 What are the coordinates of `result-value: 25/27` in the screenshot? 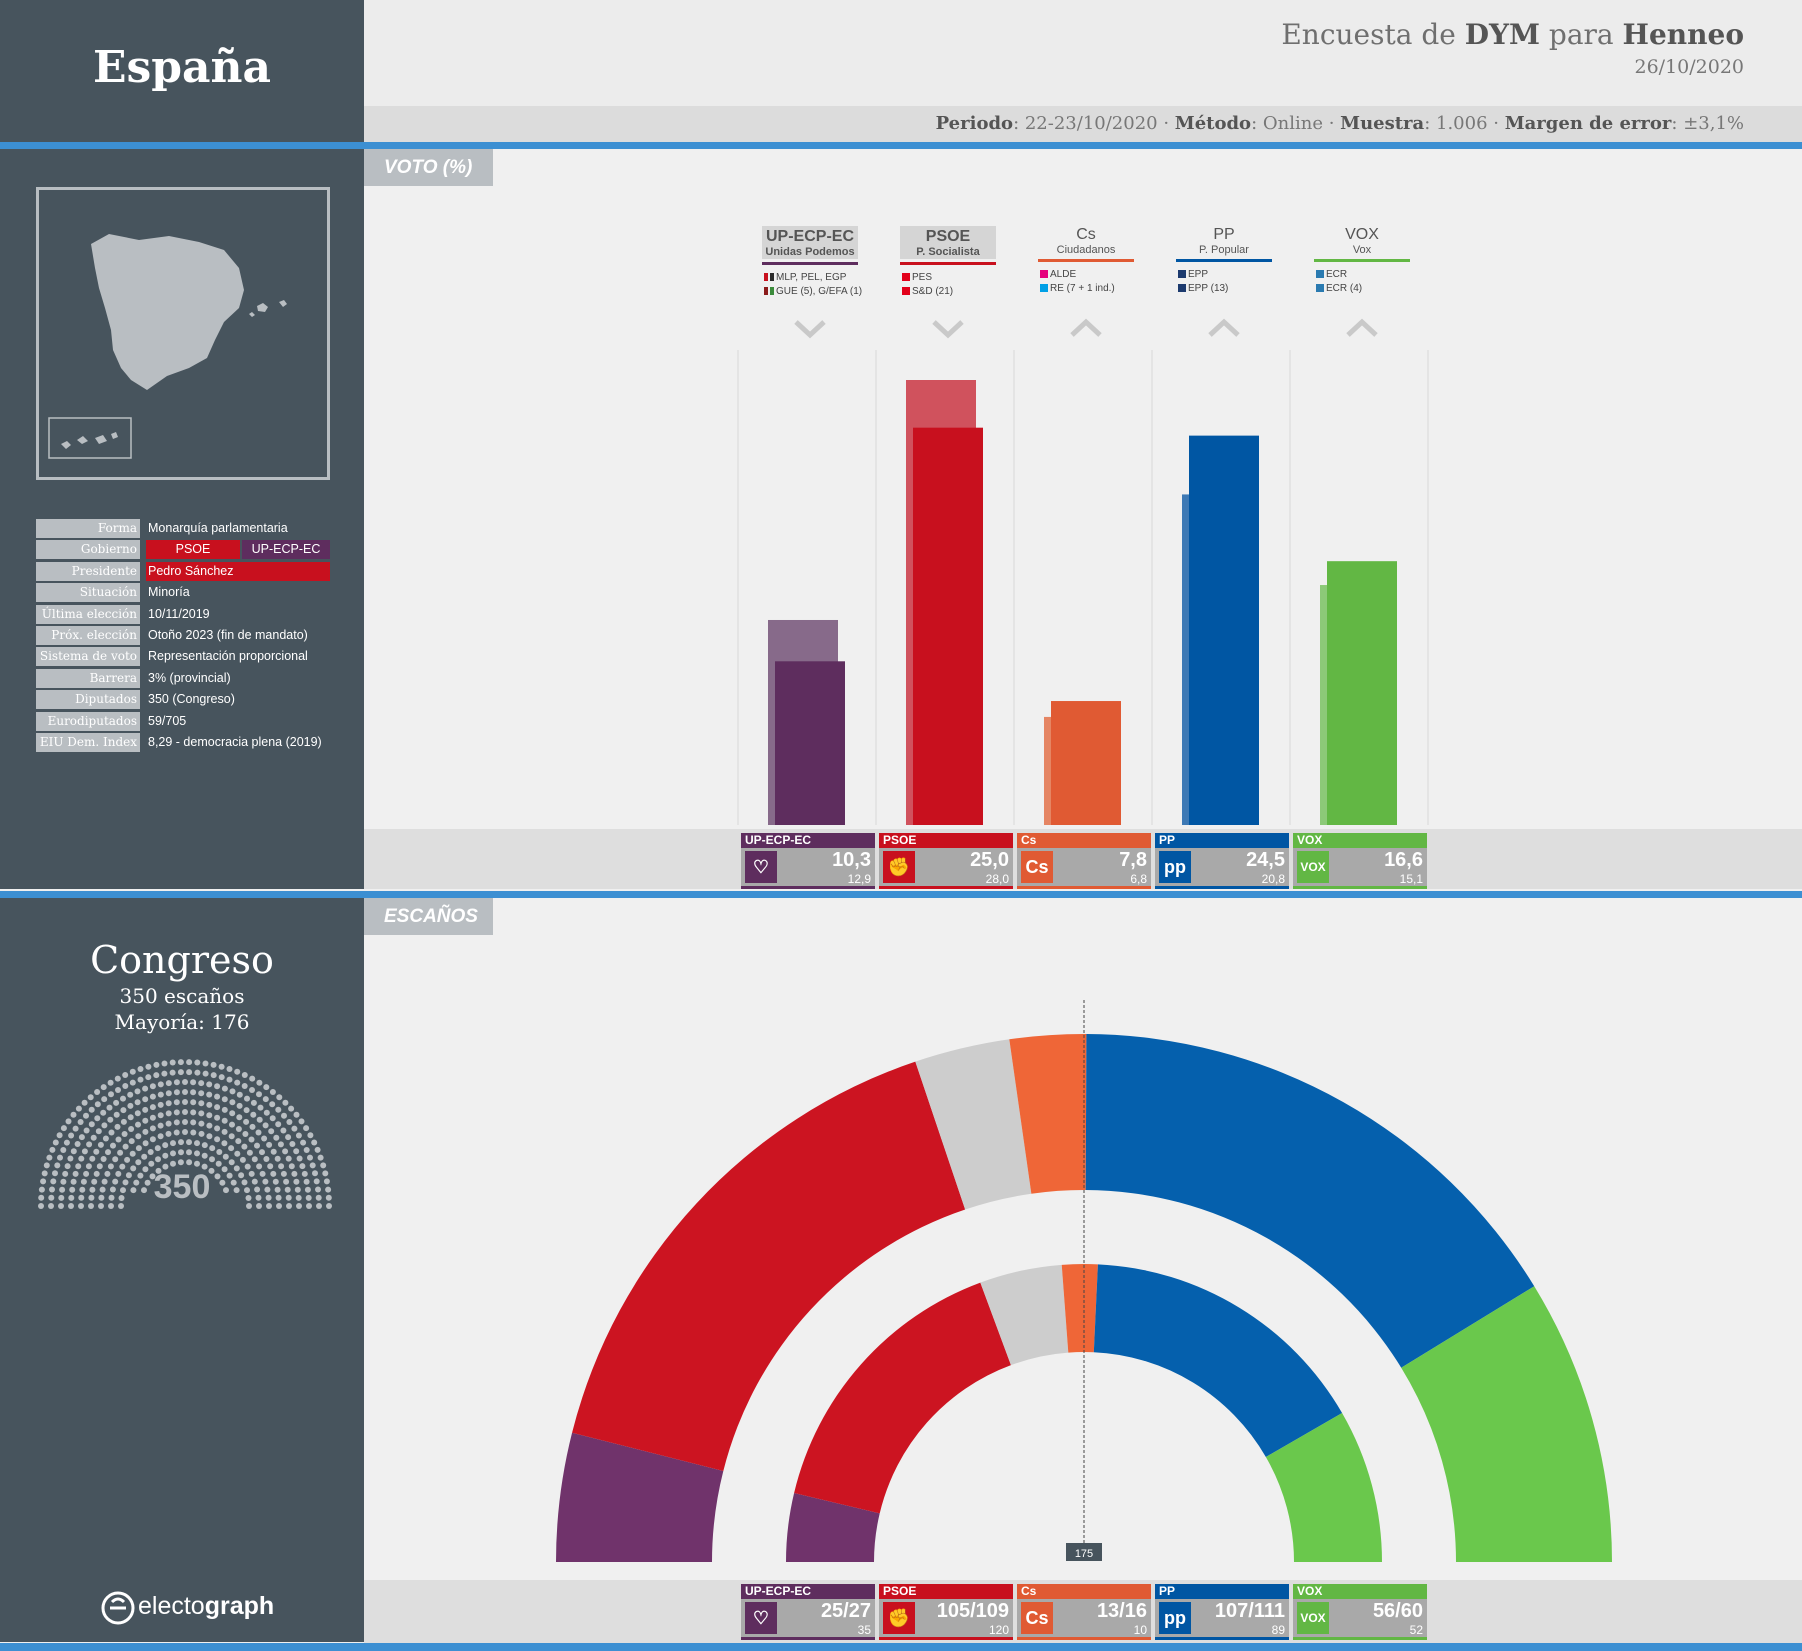 It's located at (845, 1611).